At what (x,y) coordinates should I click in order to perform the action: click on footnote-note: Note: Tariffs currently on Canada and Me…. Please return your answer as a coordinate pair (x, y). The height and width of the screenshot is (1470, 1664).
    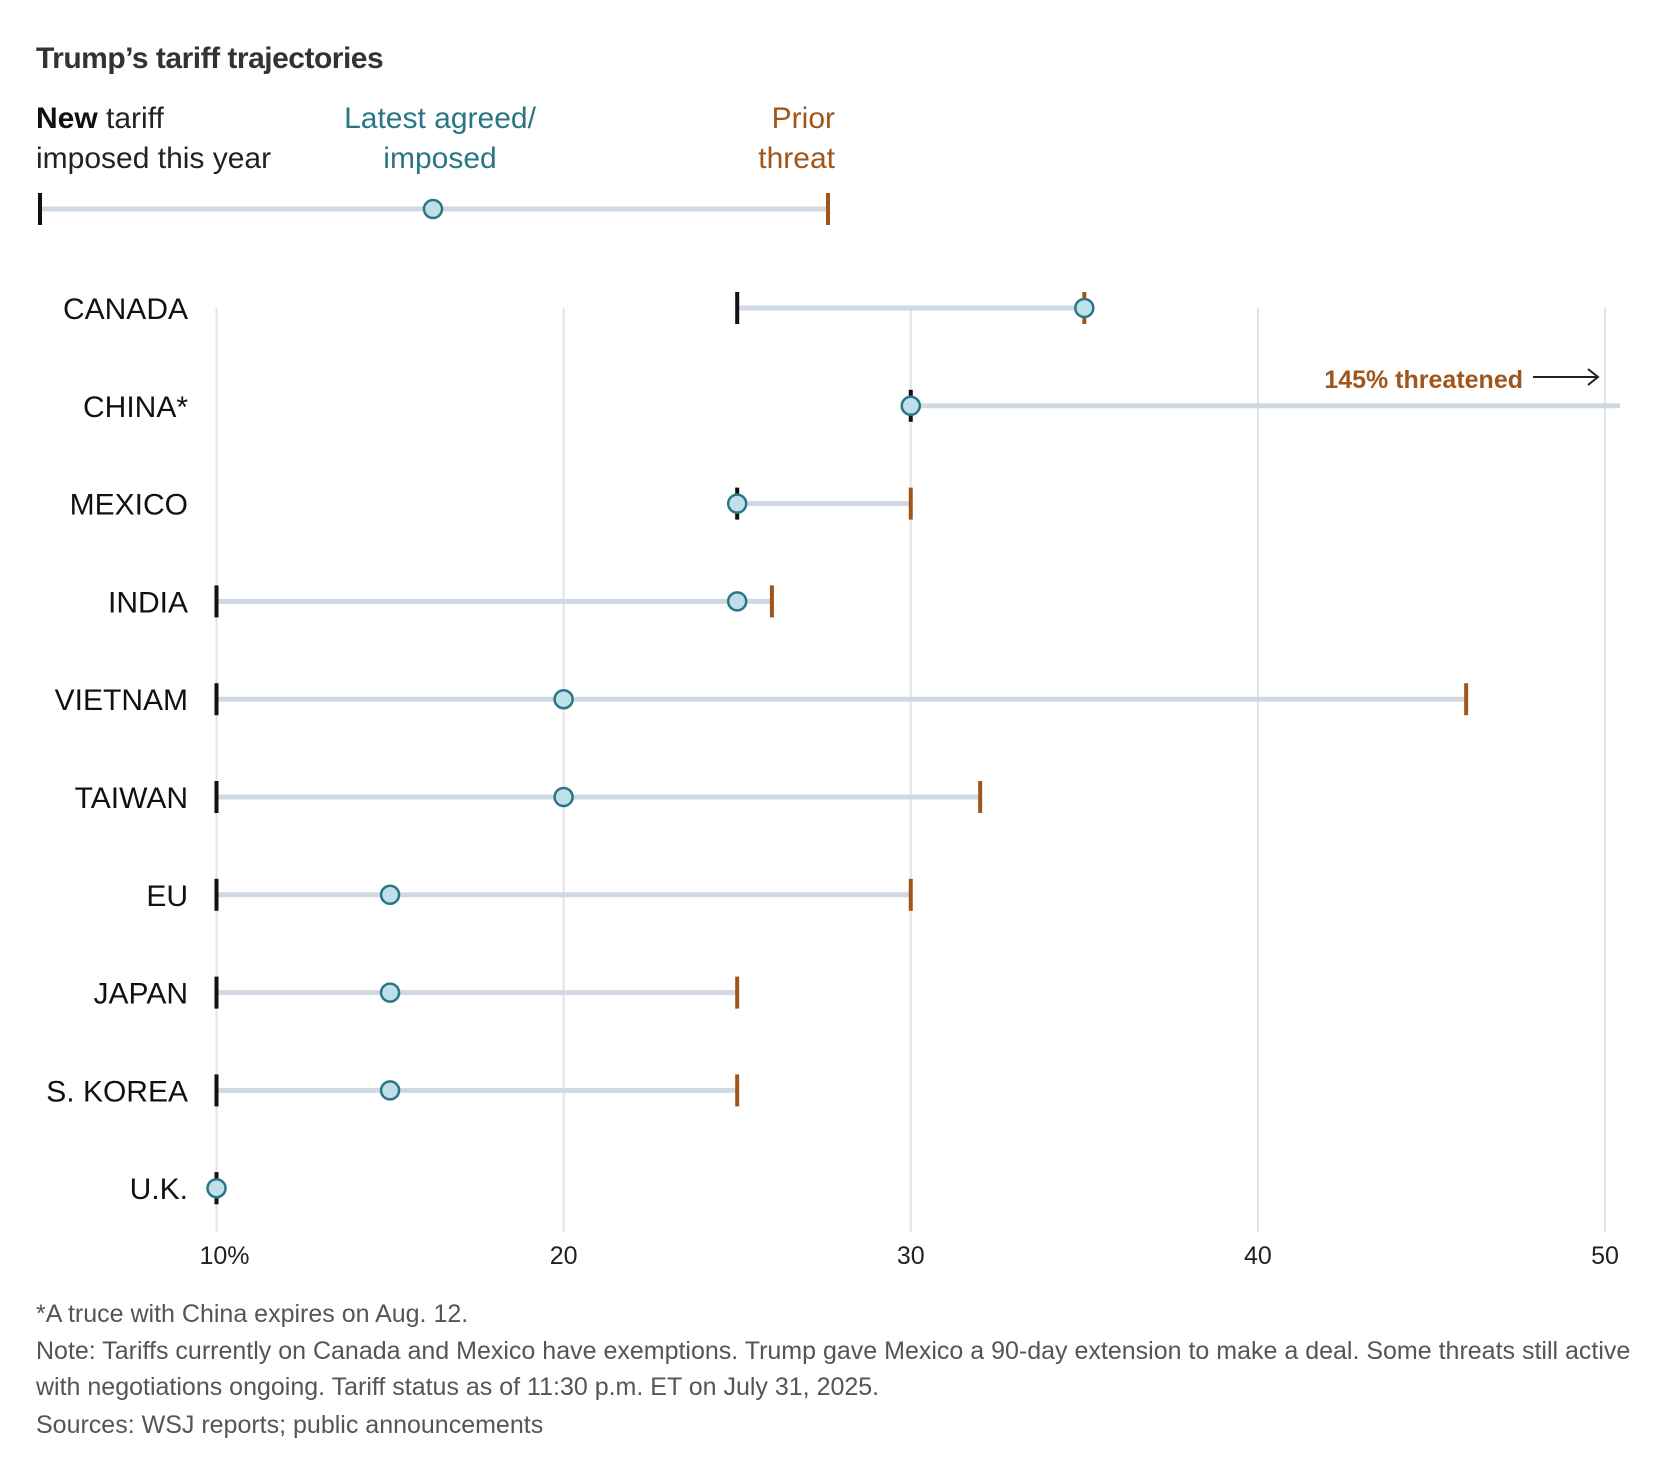
    Looking at the image, I should click on (833, 1369).